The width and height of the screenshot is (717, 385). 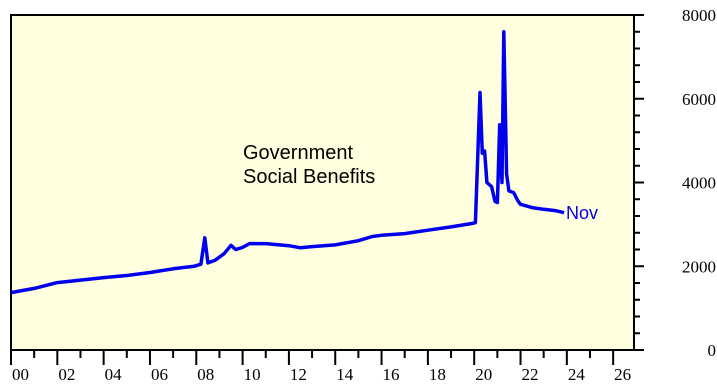 What do you see at coordinates (66, 374) in the screenshot?
I see `x-tick-label: 02` at bounding box center [66, 374].